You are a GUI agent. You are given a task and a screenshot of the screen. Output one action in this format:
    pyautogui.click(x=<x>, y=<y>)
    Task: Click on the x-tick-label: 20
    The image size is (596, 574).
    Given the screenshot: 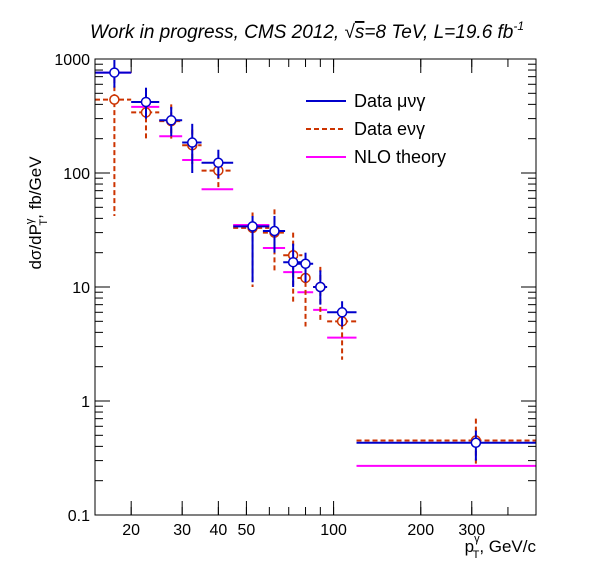 What is the action you would take?
    pyautogui.click(x=131, y=530)
    